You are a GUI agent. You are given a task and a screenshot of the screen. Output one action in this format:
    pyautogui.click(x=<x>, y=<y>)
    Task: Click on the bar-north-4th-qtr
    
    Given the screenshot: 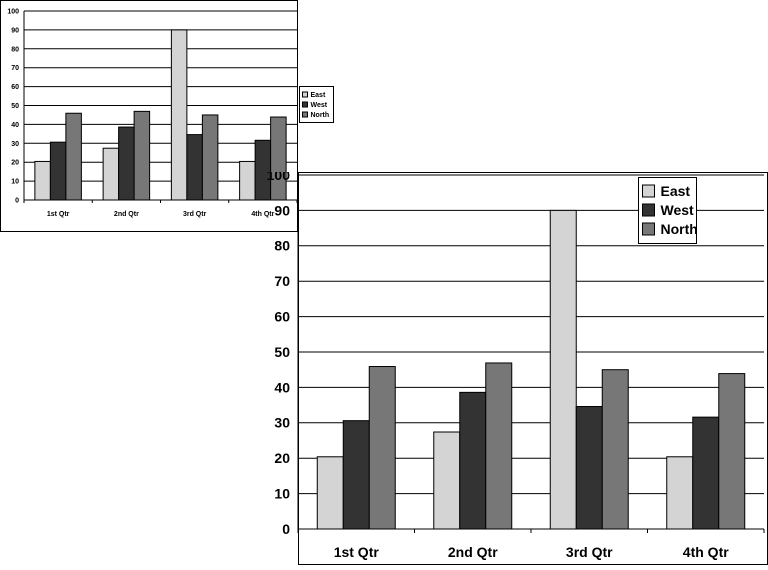 What is the action you would take?
    pyautogui.click(x=732, y=451)
    